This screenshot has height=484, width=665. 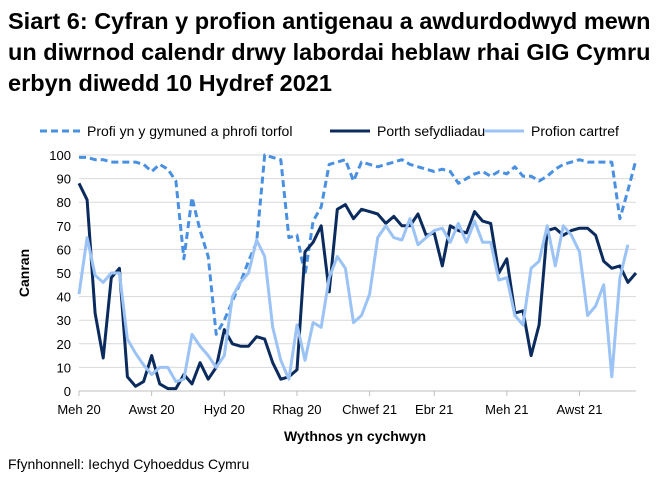 What do you see at coordinates (64, 344) in the screenshot?
I see `y-tick-label: 20` at bounding box center [64, 344].